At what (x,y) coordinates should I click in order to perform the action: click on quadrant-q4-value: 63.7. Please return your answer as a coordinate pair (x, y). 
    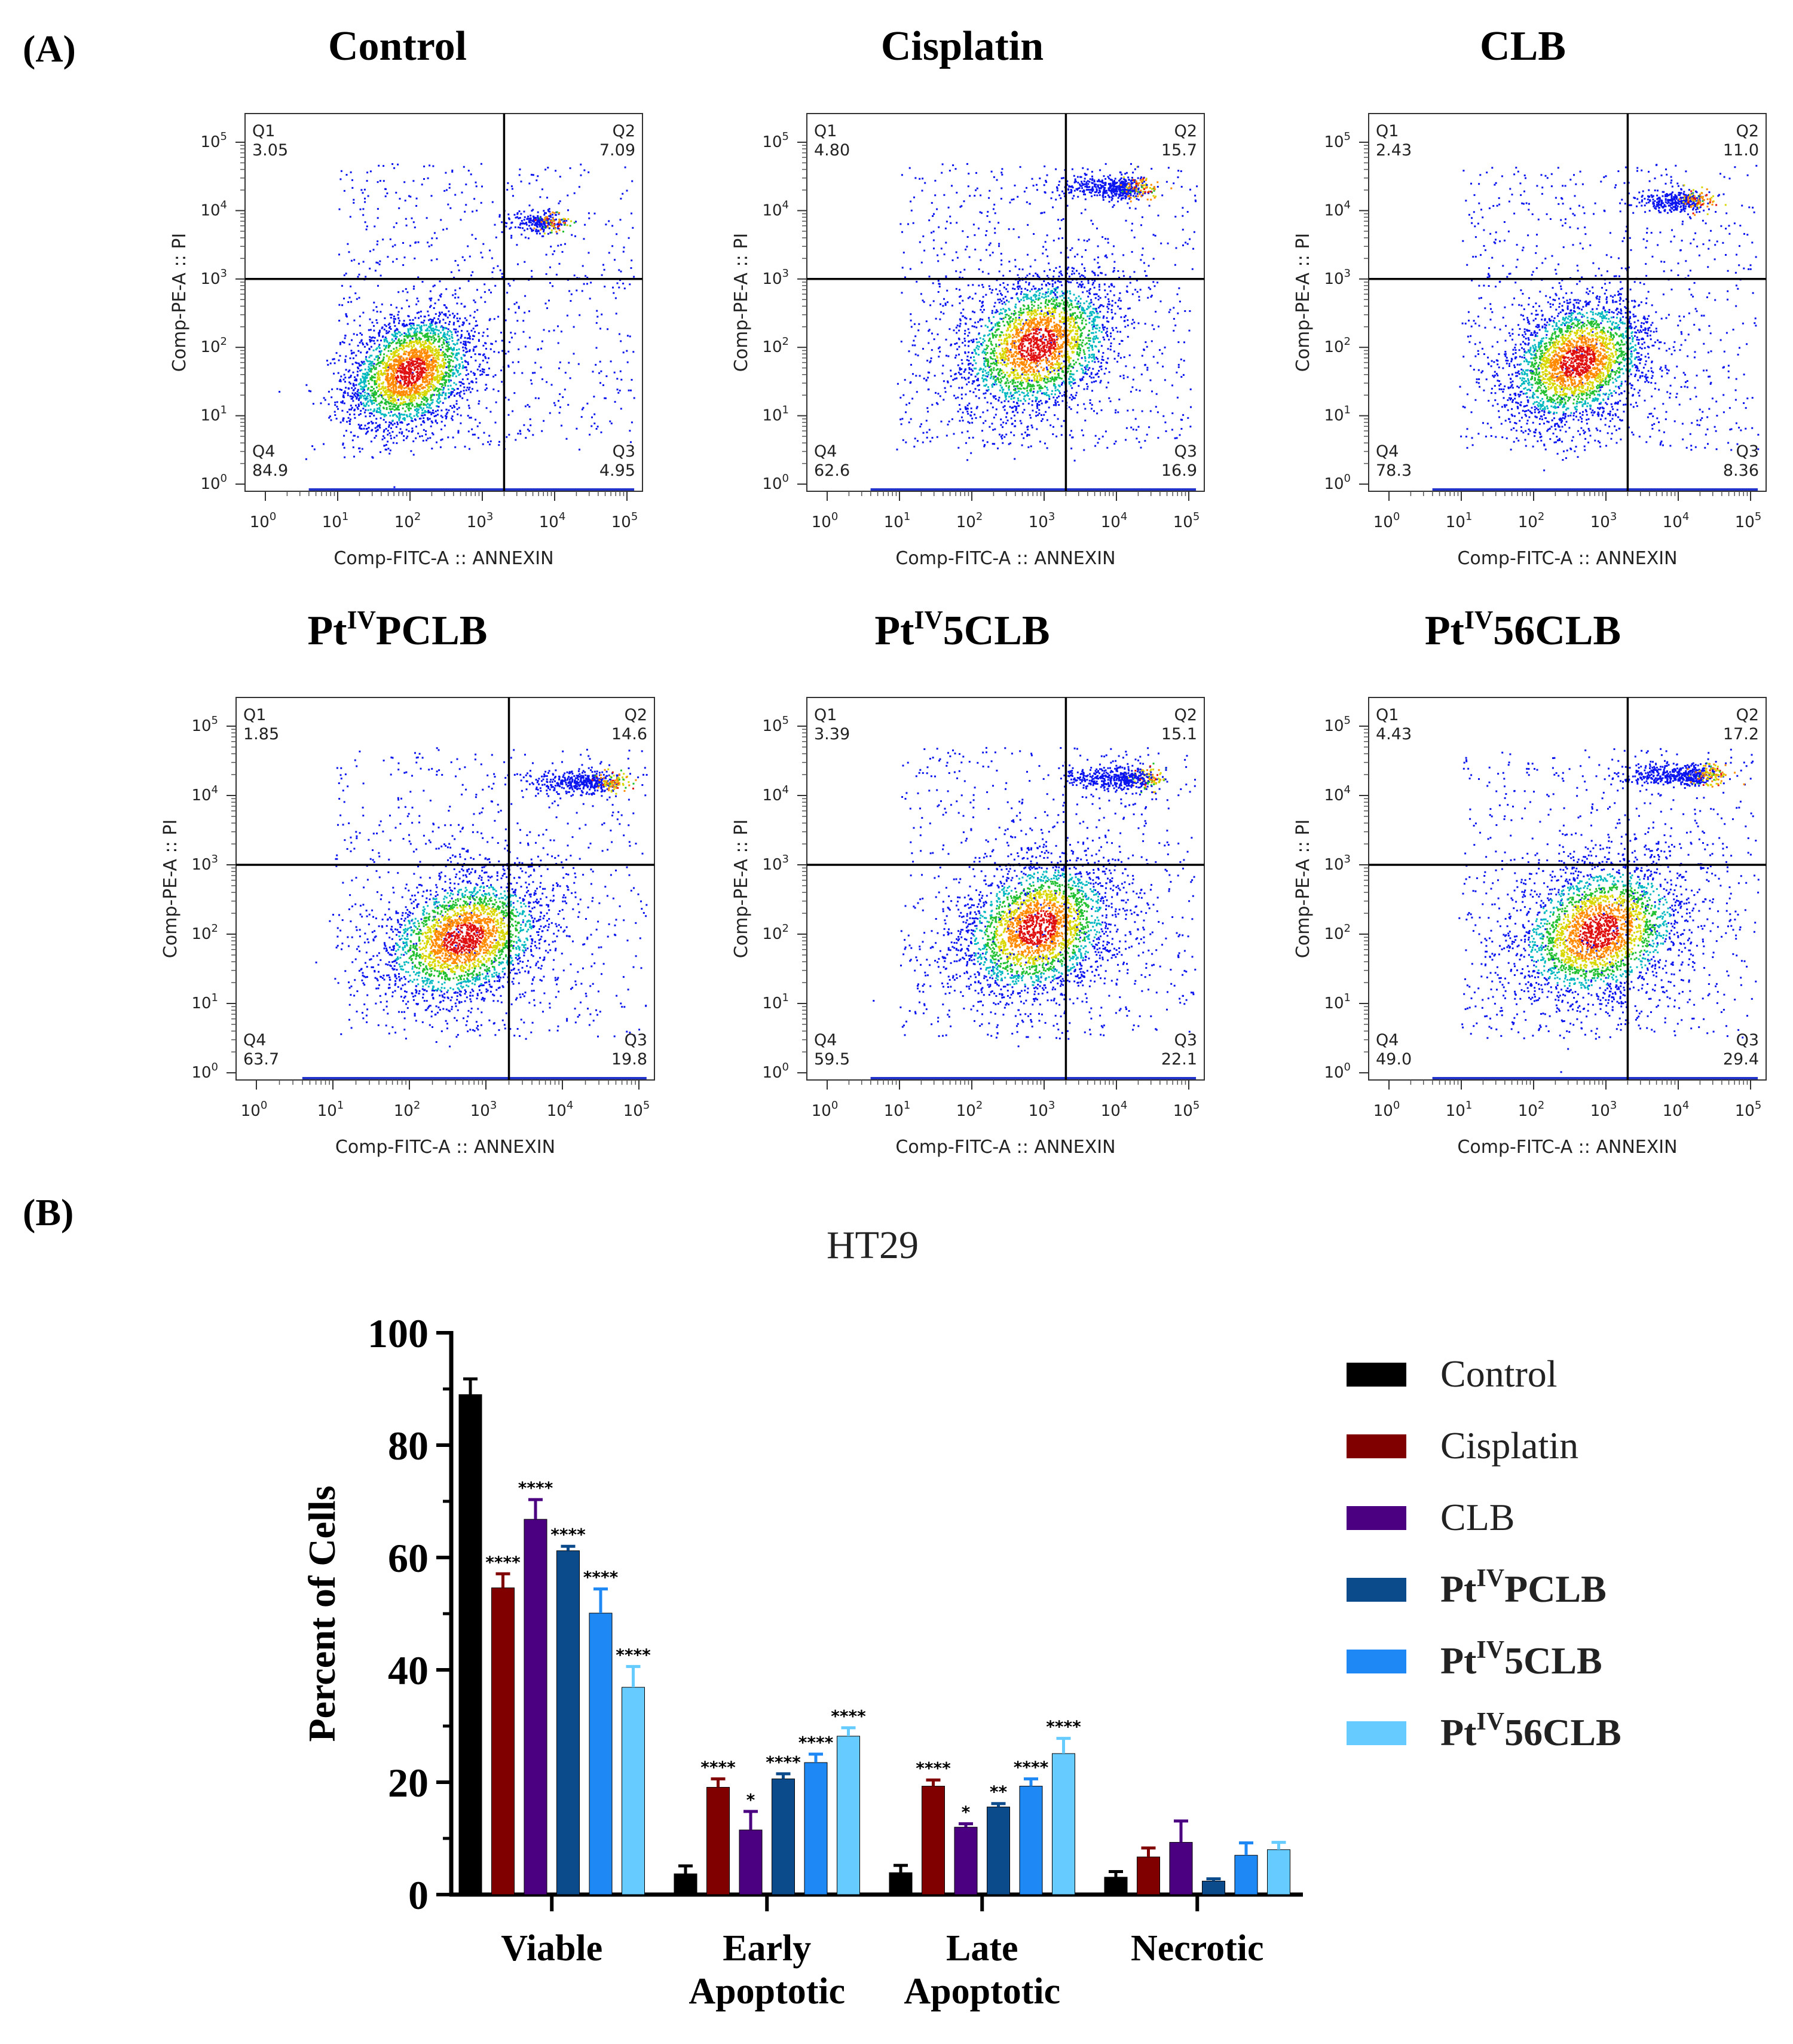
    Looking at the image, I should click on (261, 1059).